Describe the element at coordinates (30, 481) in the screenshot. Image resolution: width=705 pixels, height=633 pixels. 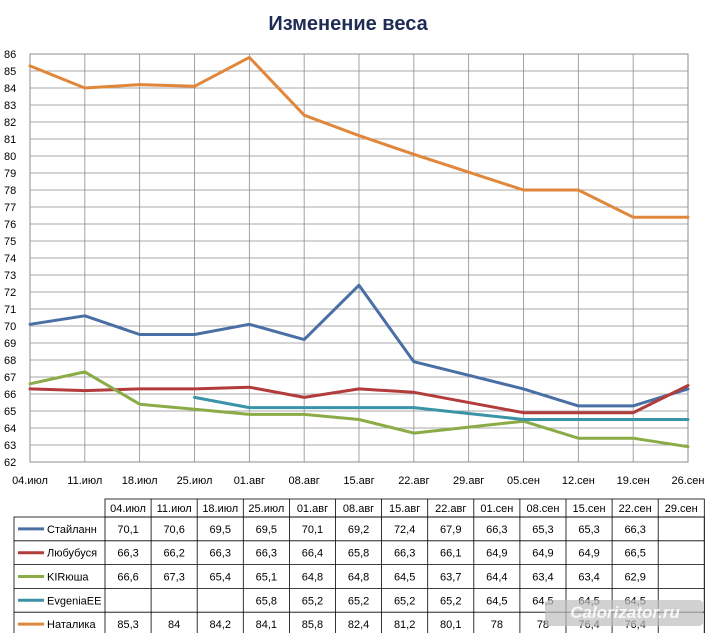
I see `x-tick-label: 04.июл` at that location.